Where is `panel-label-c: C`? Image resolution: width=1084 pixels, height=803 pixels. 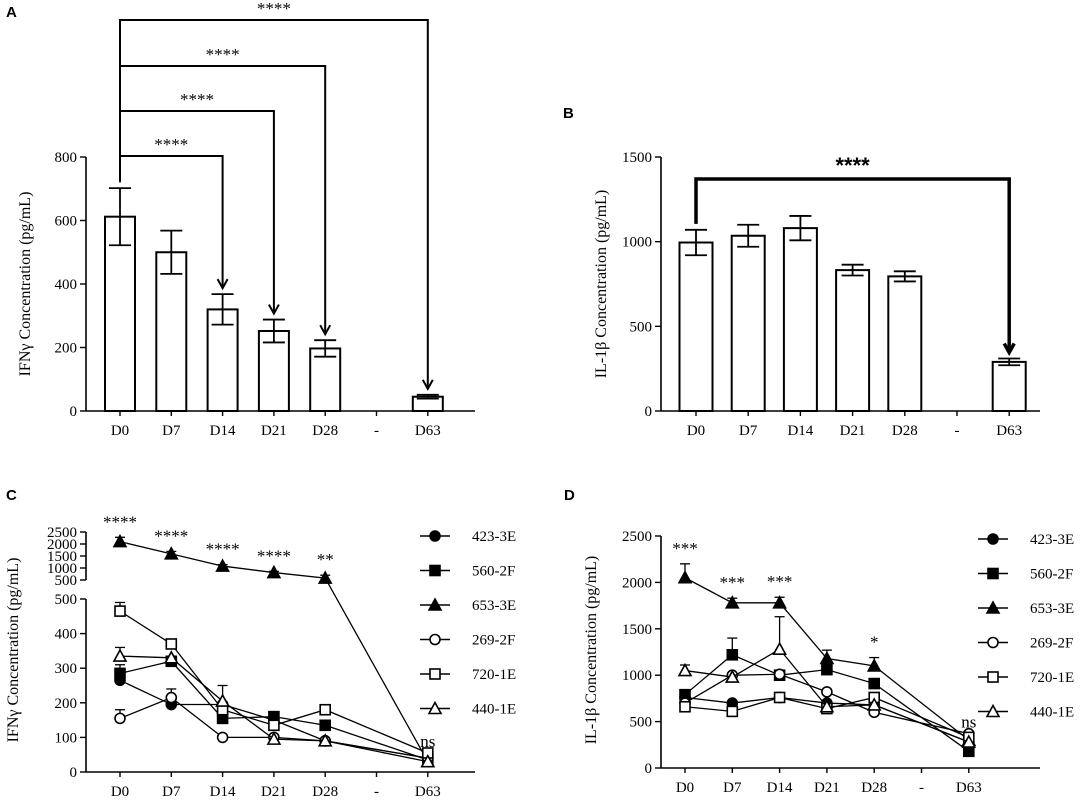
panel-label-c: C is located at coordinates (11, 495).